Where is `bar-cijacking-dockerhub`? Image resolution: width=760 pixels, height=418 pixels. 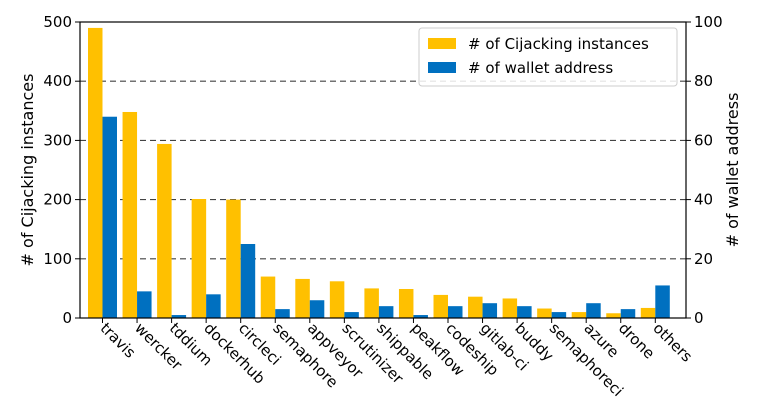
bar-cijacking-dockerhub is located at coordinates (199, 258).